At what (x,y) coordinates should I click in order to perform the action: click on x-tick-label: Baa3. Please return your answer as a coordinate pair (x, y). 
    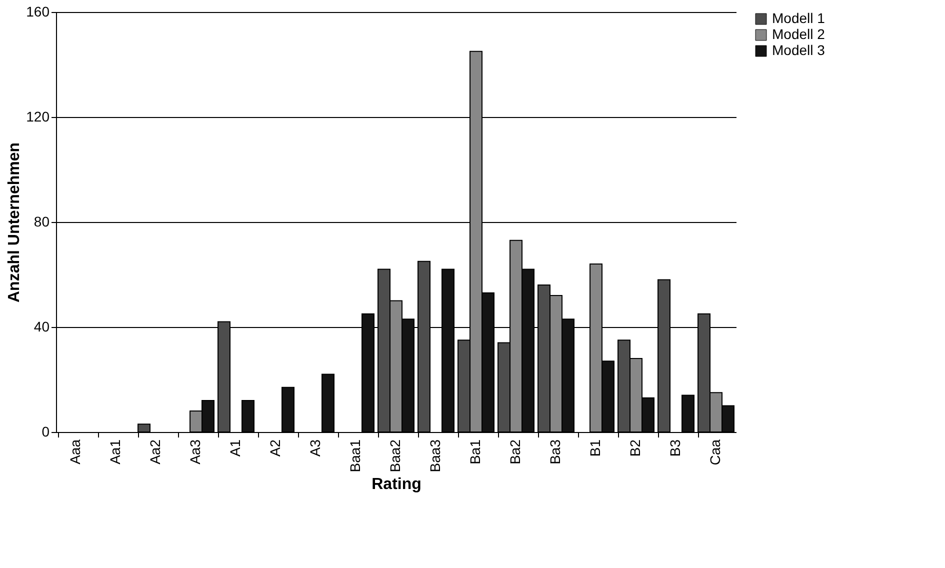
    Looking at the image, I should click on (435, 455).